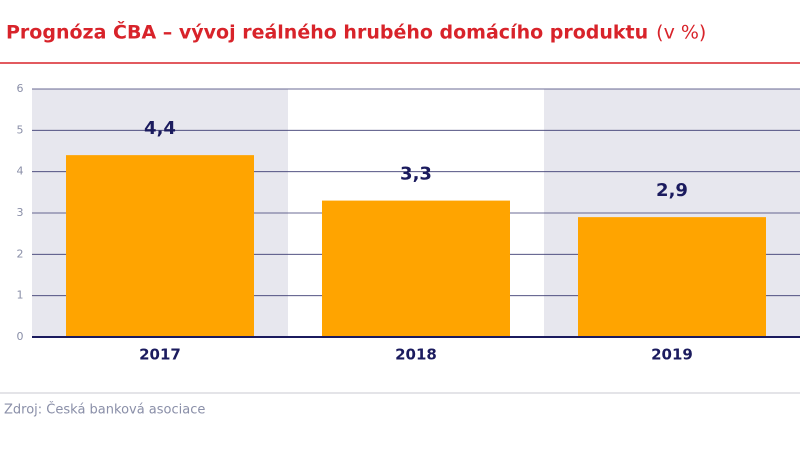  I want to click on value-label: 4,4, so click(160, 128).